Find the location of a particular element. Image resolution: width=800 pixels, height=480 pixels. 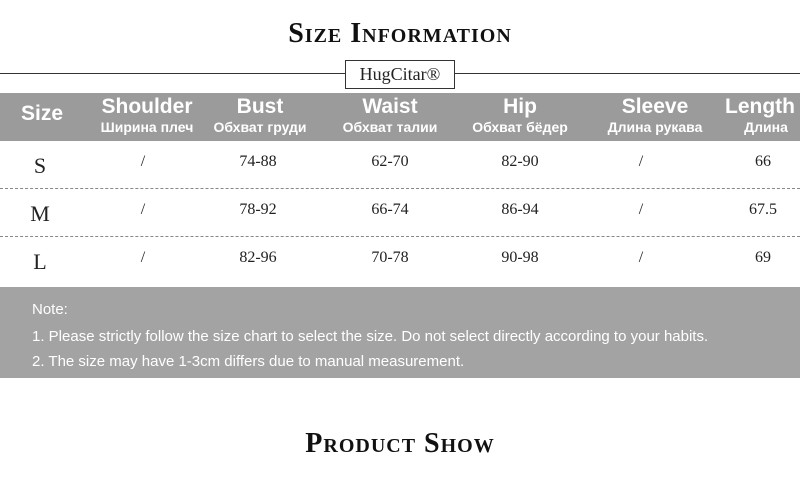

table-cell: 82-96 is located at coordinates (258, 257).